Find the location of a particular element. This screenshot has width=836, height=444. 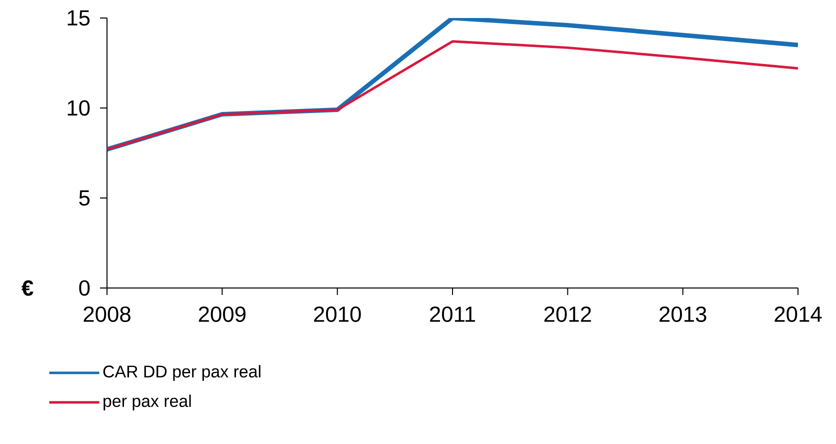

y-tick-label: 5 is located at coordinates (84, 198).